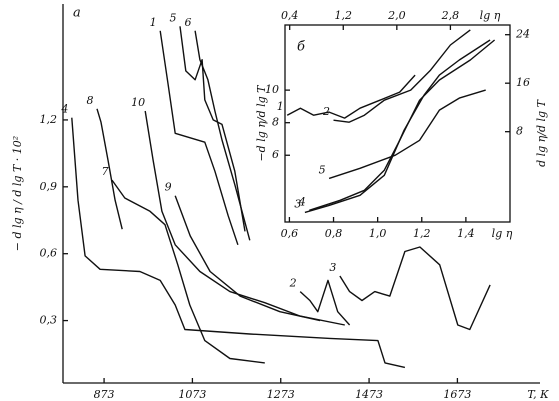 The width and height of the screenshot is (559, 401). Describe the element at coordinates (541, 132) in the screenshot. I see `y2-axis-label: d lg η/d lg T` at that location.